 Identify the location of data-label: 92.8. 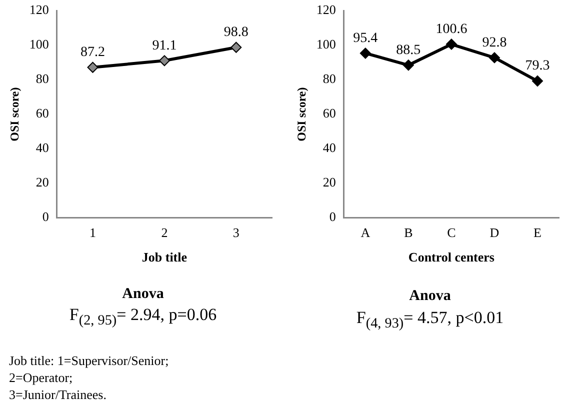
(494, 42).